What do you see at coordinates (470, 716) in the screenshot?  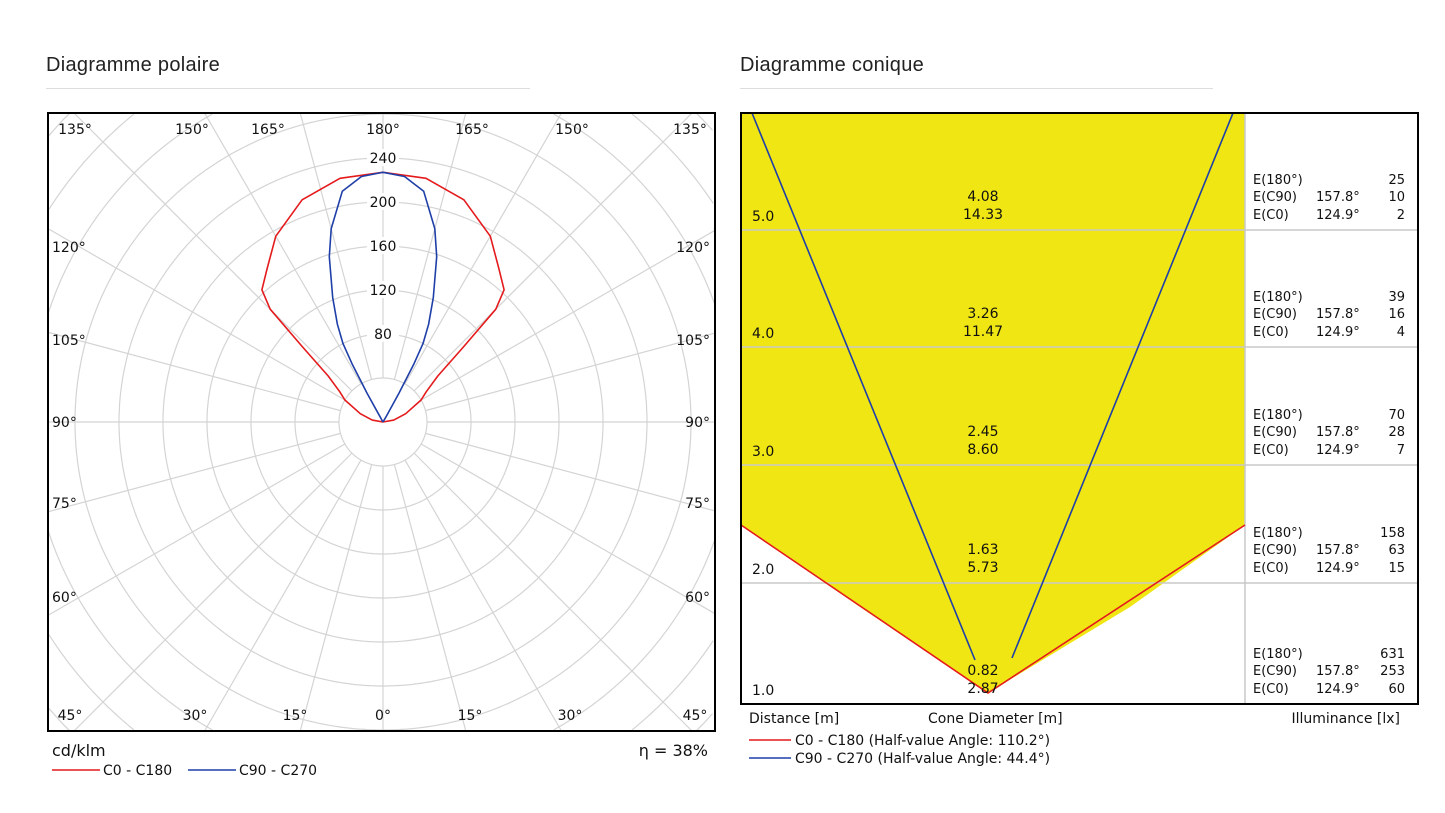 I see `angle-label-bottom: 15°` at bounding box center [470, 716].